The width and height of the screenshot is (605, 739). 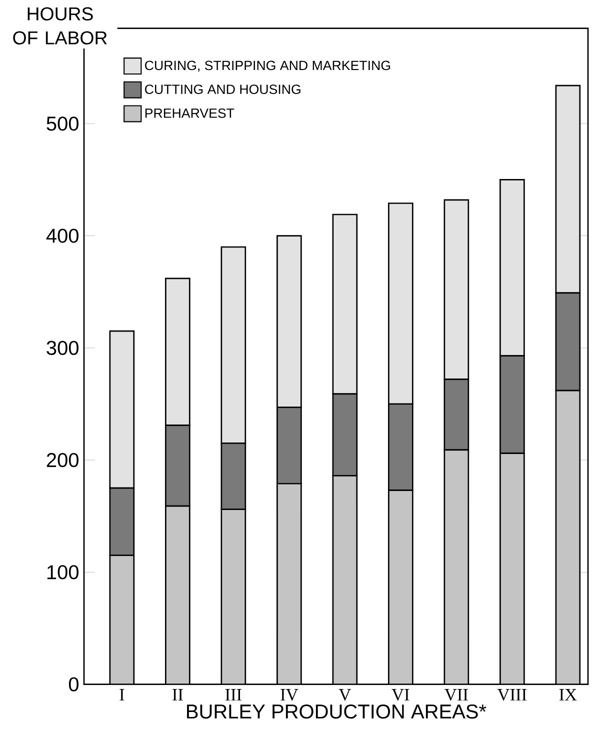 What do you see at coordinates (511, 695) in the screenshot?
I see `x-tick-label: VIII` at bounding box center [511, 695].